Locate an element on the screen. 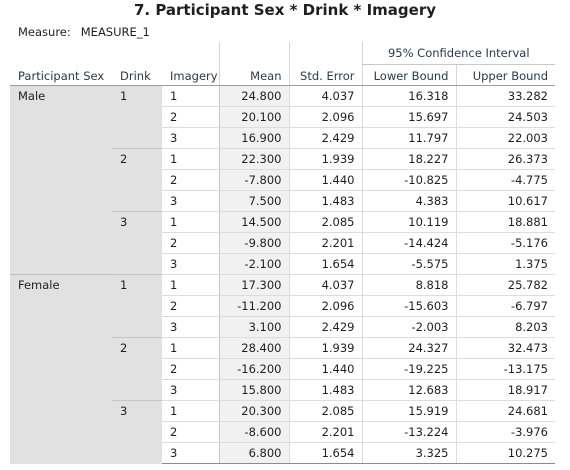 The width and height of the screenshot is (570, 470). cell-mean: 28.400 is located at coordinates (253, 348).